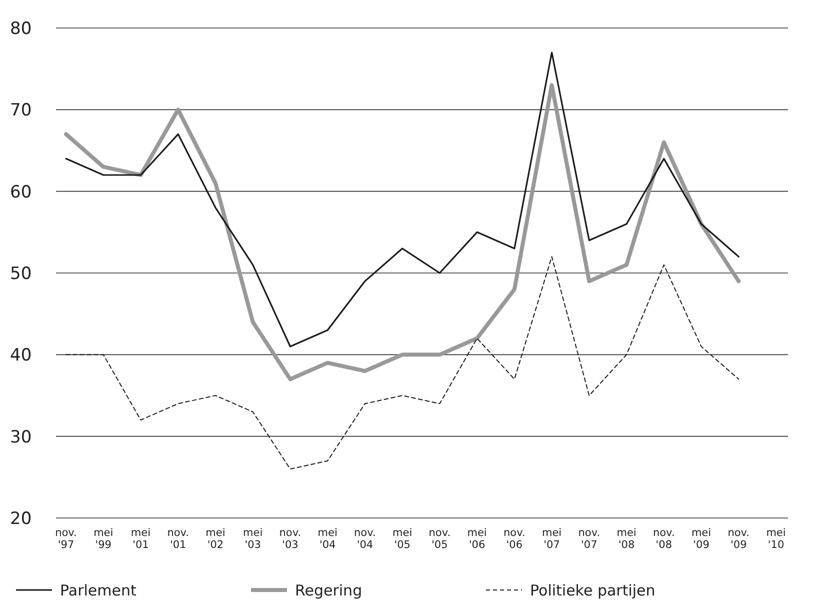 The width and height of the screenshot is (817, 614). What do you see at coordinates (328, 590) in the screenshot?
I see `legend-label: Regering` at bounding box center [328, 590].